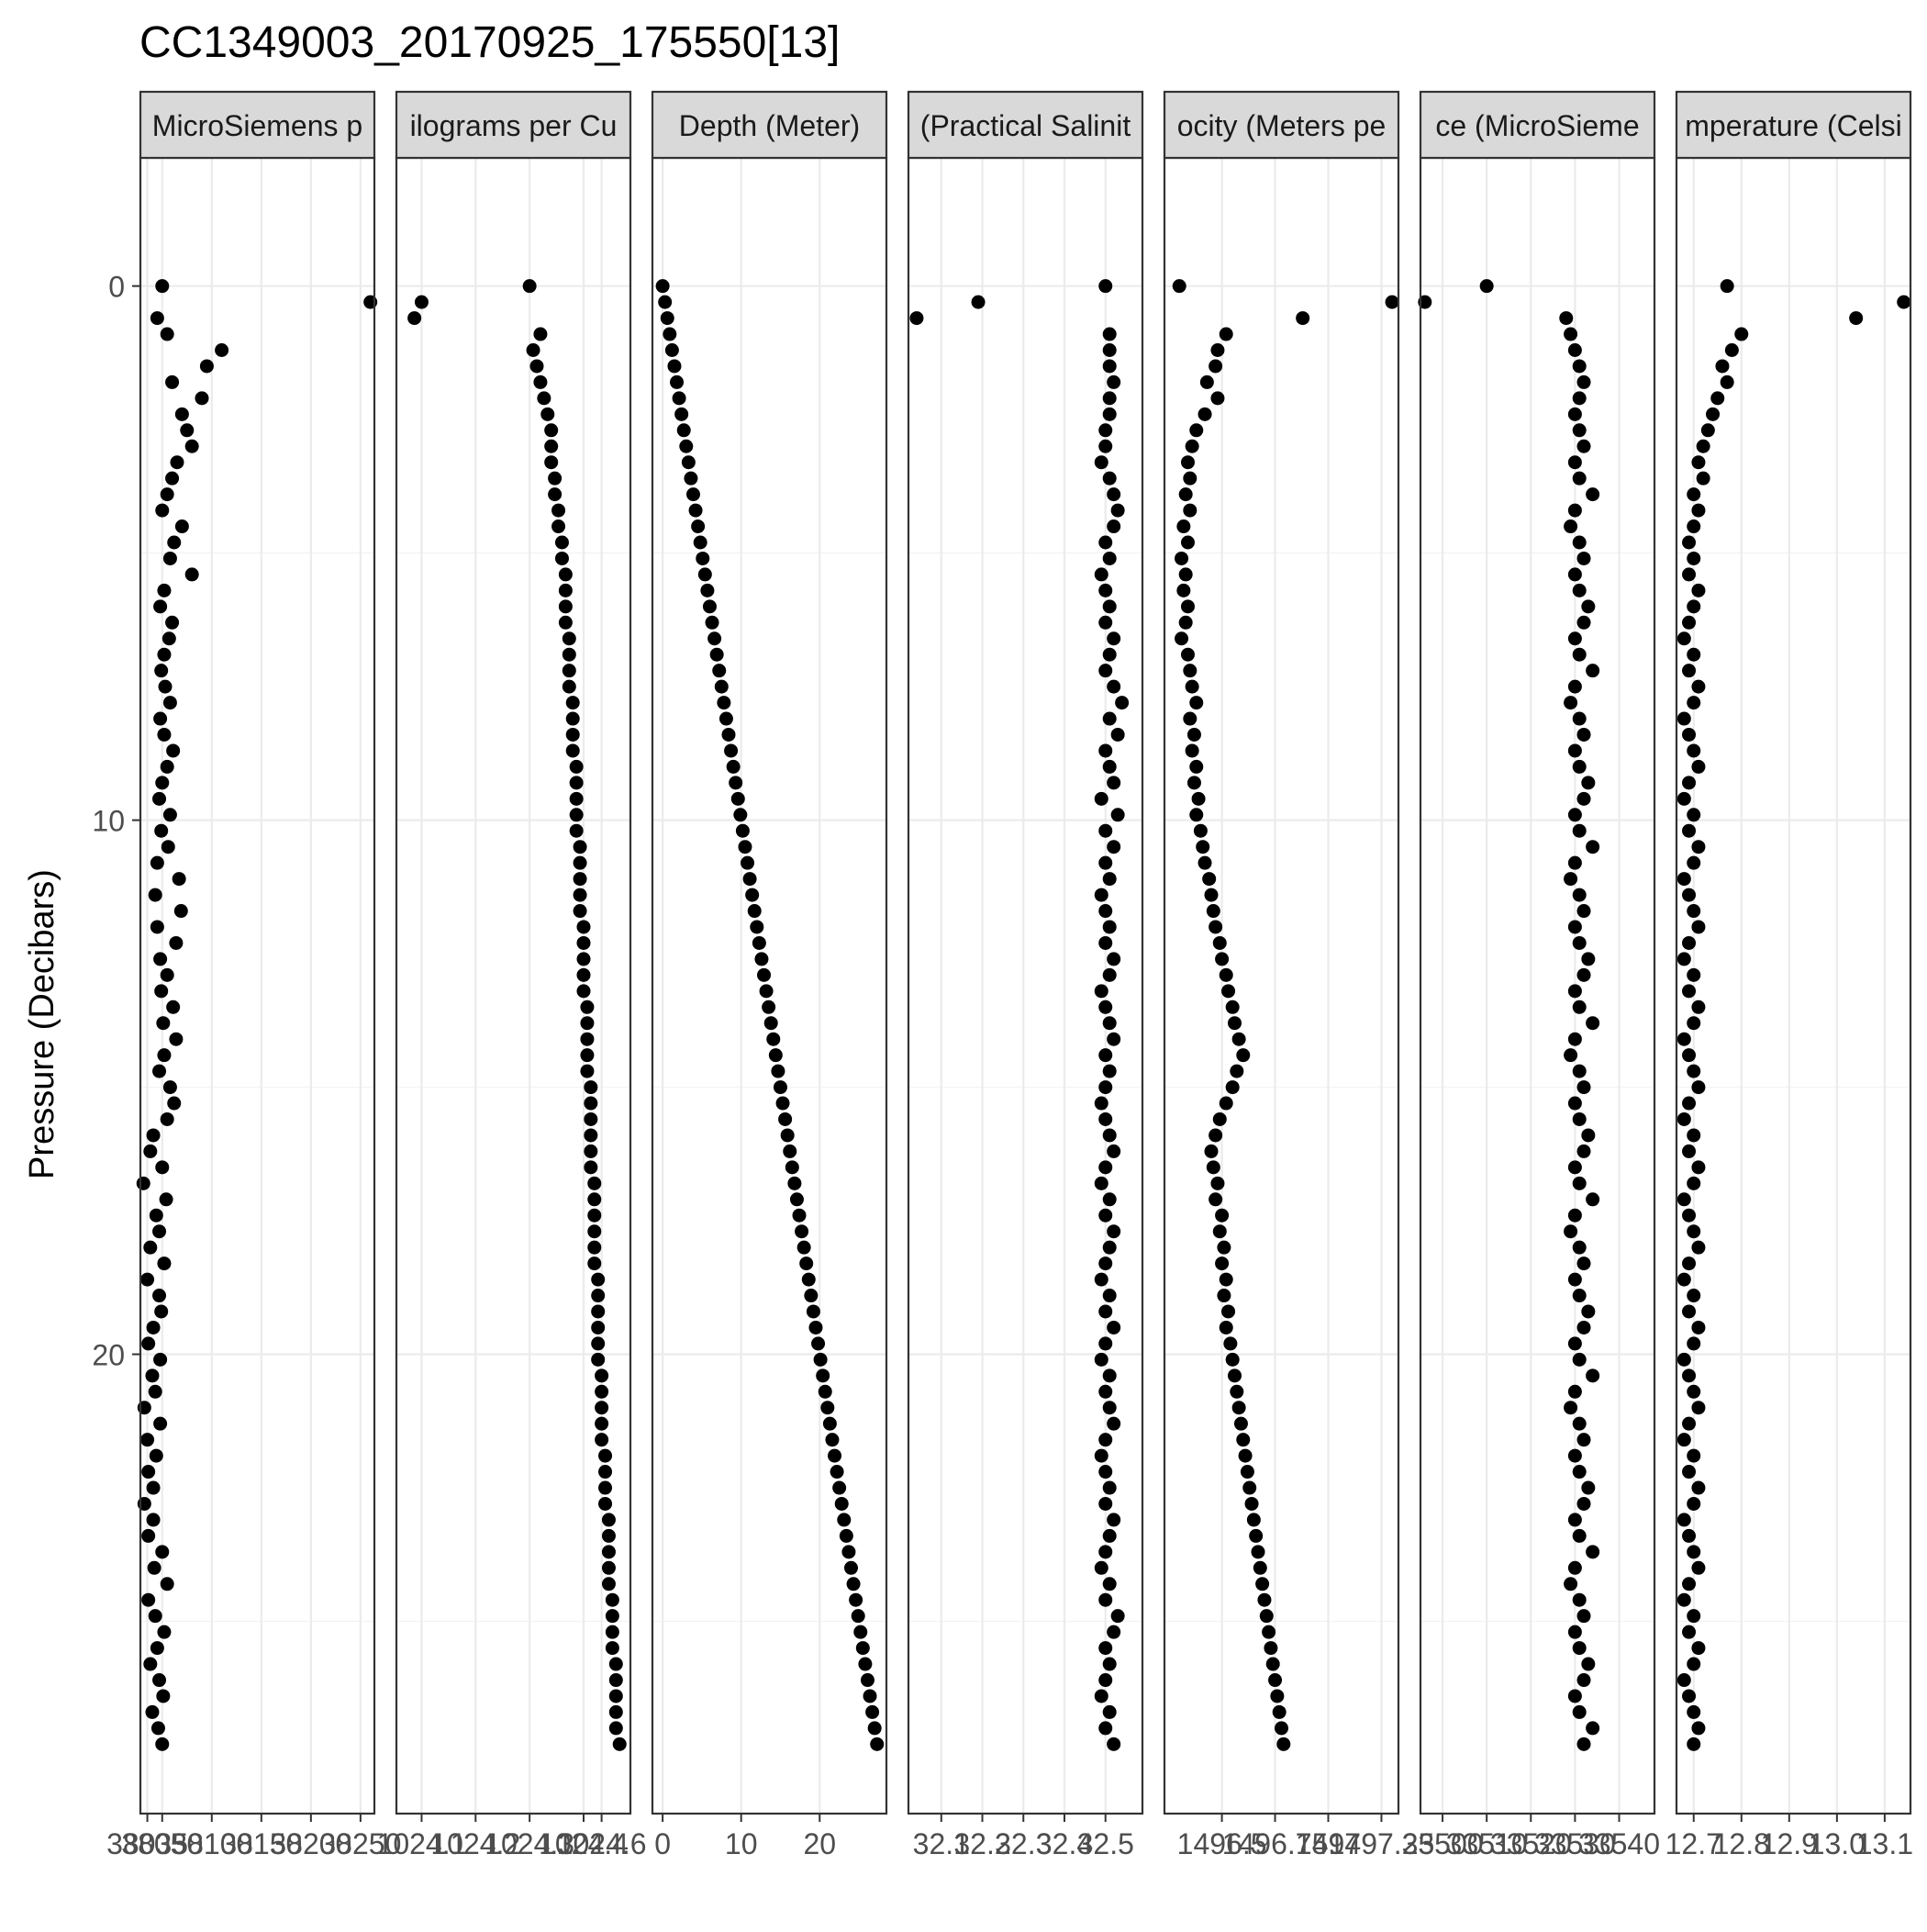  Describe the element at coordinates (819, 1843) in the screenshot. I see `x-tick-label: 20` at that location.